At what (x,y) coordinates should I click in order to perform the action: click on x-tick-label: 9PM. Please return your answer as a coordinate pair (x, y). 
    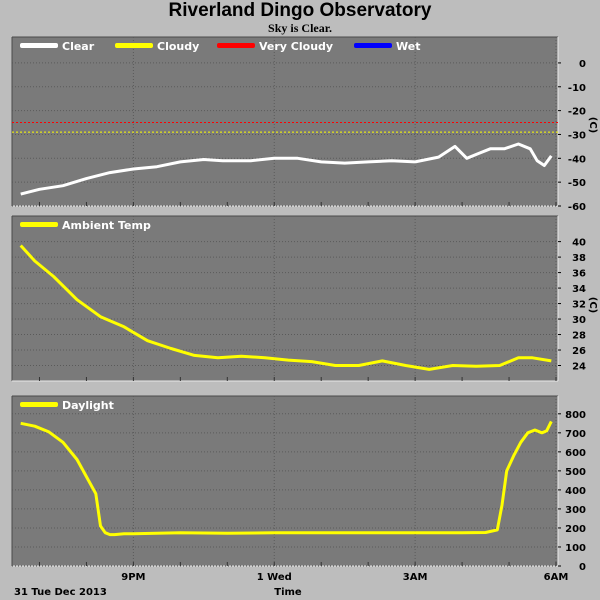
    Looking at the image, I should click on (133, 577).